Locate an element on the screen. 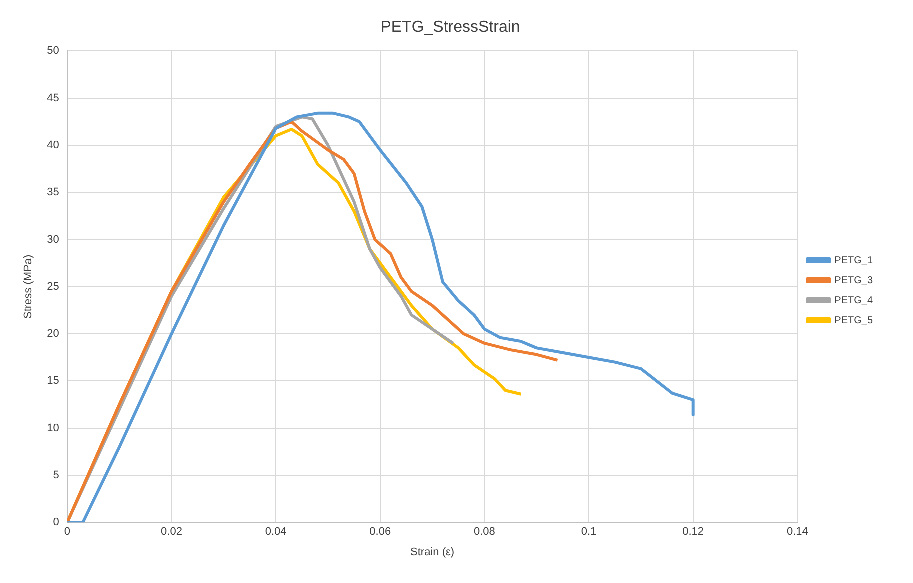 Image resolution: width=913 pixels, height=583 pixels. y-tick-label: 10 is located at coordinates (53, 428).